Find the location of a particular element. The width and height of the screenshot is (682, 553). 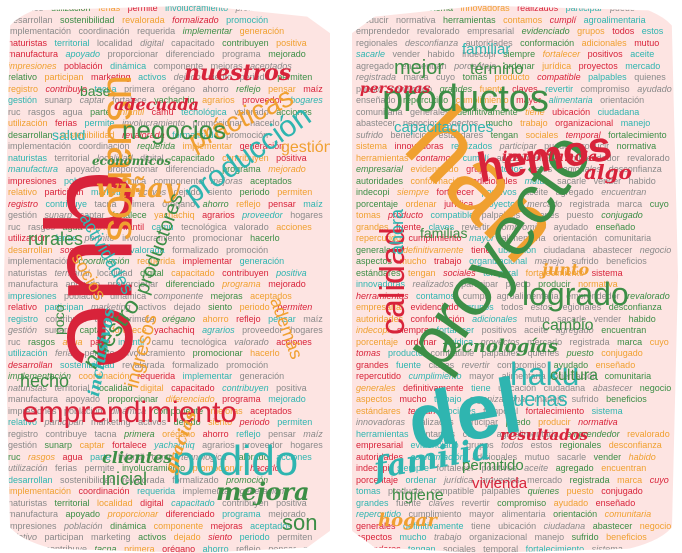

word-inicial: inicial is located at coordinates (125, 479).